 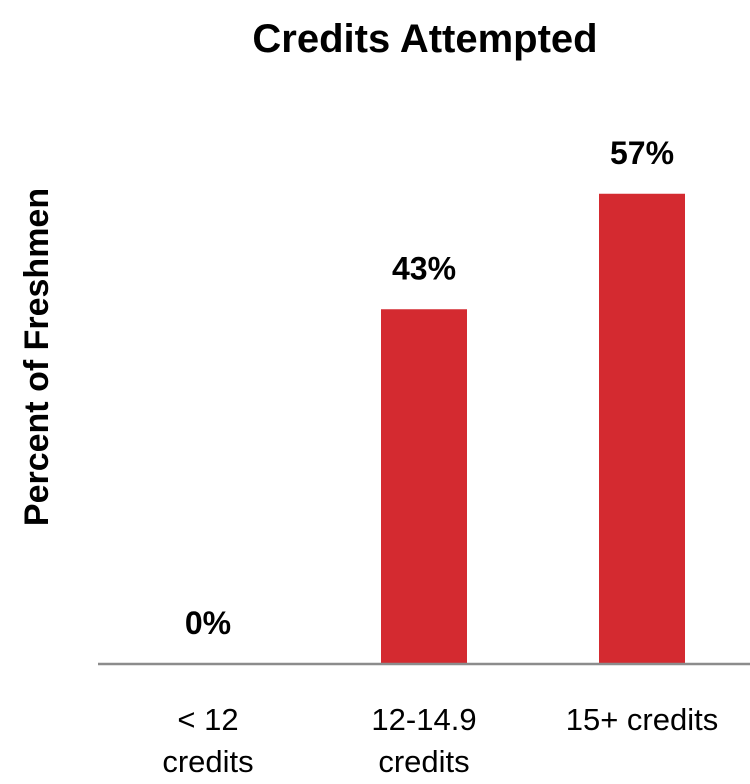 I want to click on data-label-0: 0%, so click(x=208, y=623).